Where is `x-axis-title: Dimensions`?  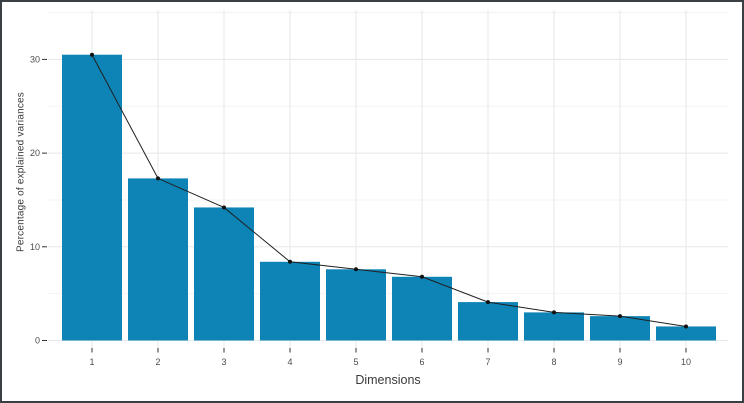
x-axis-title: Dimensions is located at coordinates (388, 380).